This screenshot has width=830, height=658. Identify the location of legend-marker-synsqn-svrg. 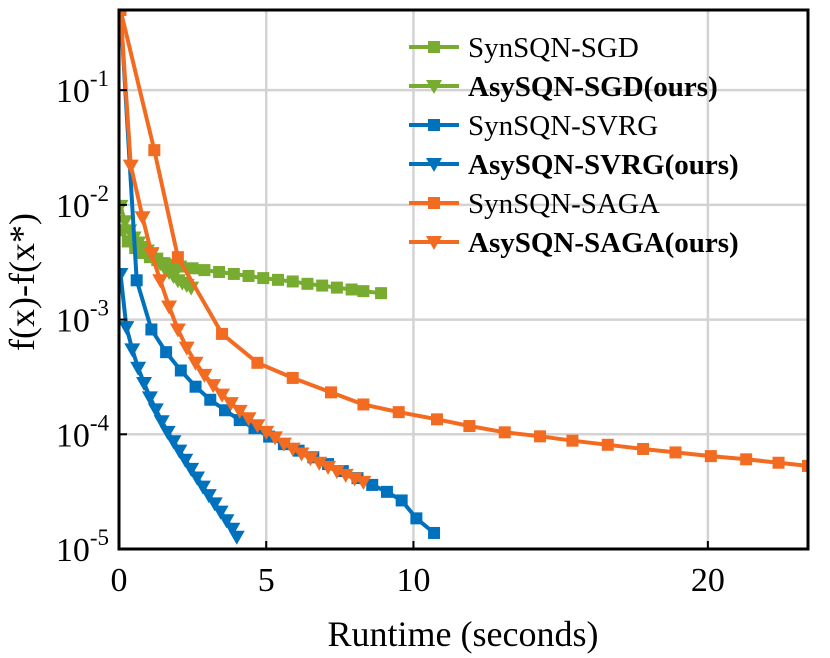
(434, 125).